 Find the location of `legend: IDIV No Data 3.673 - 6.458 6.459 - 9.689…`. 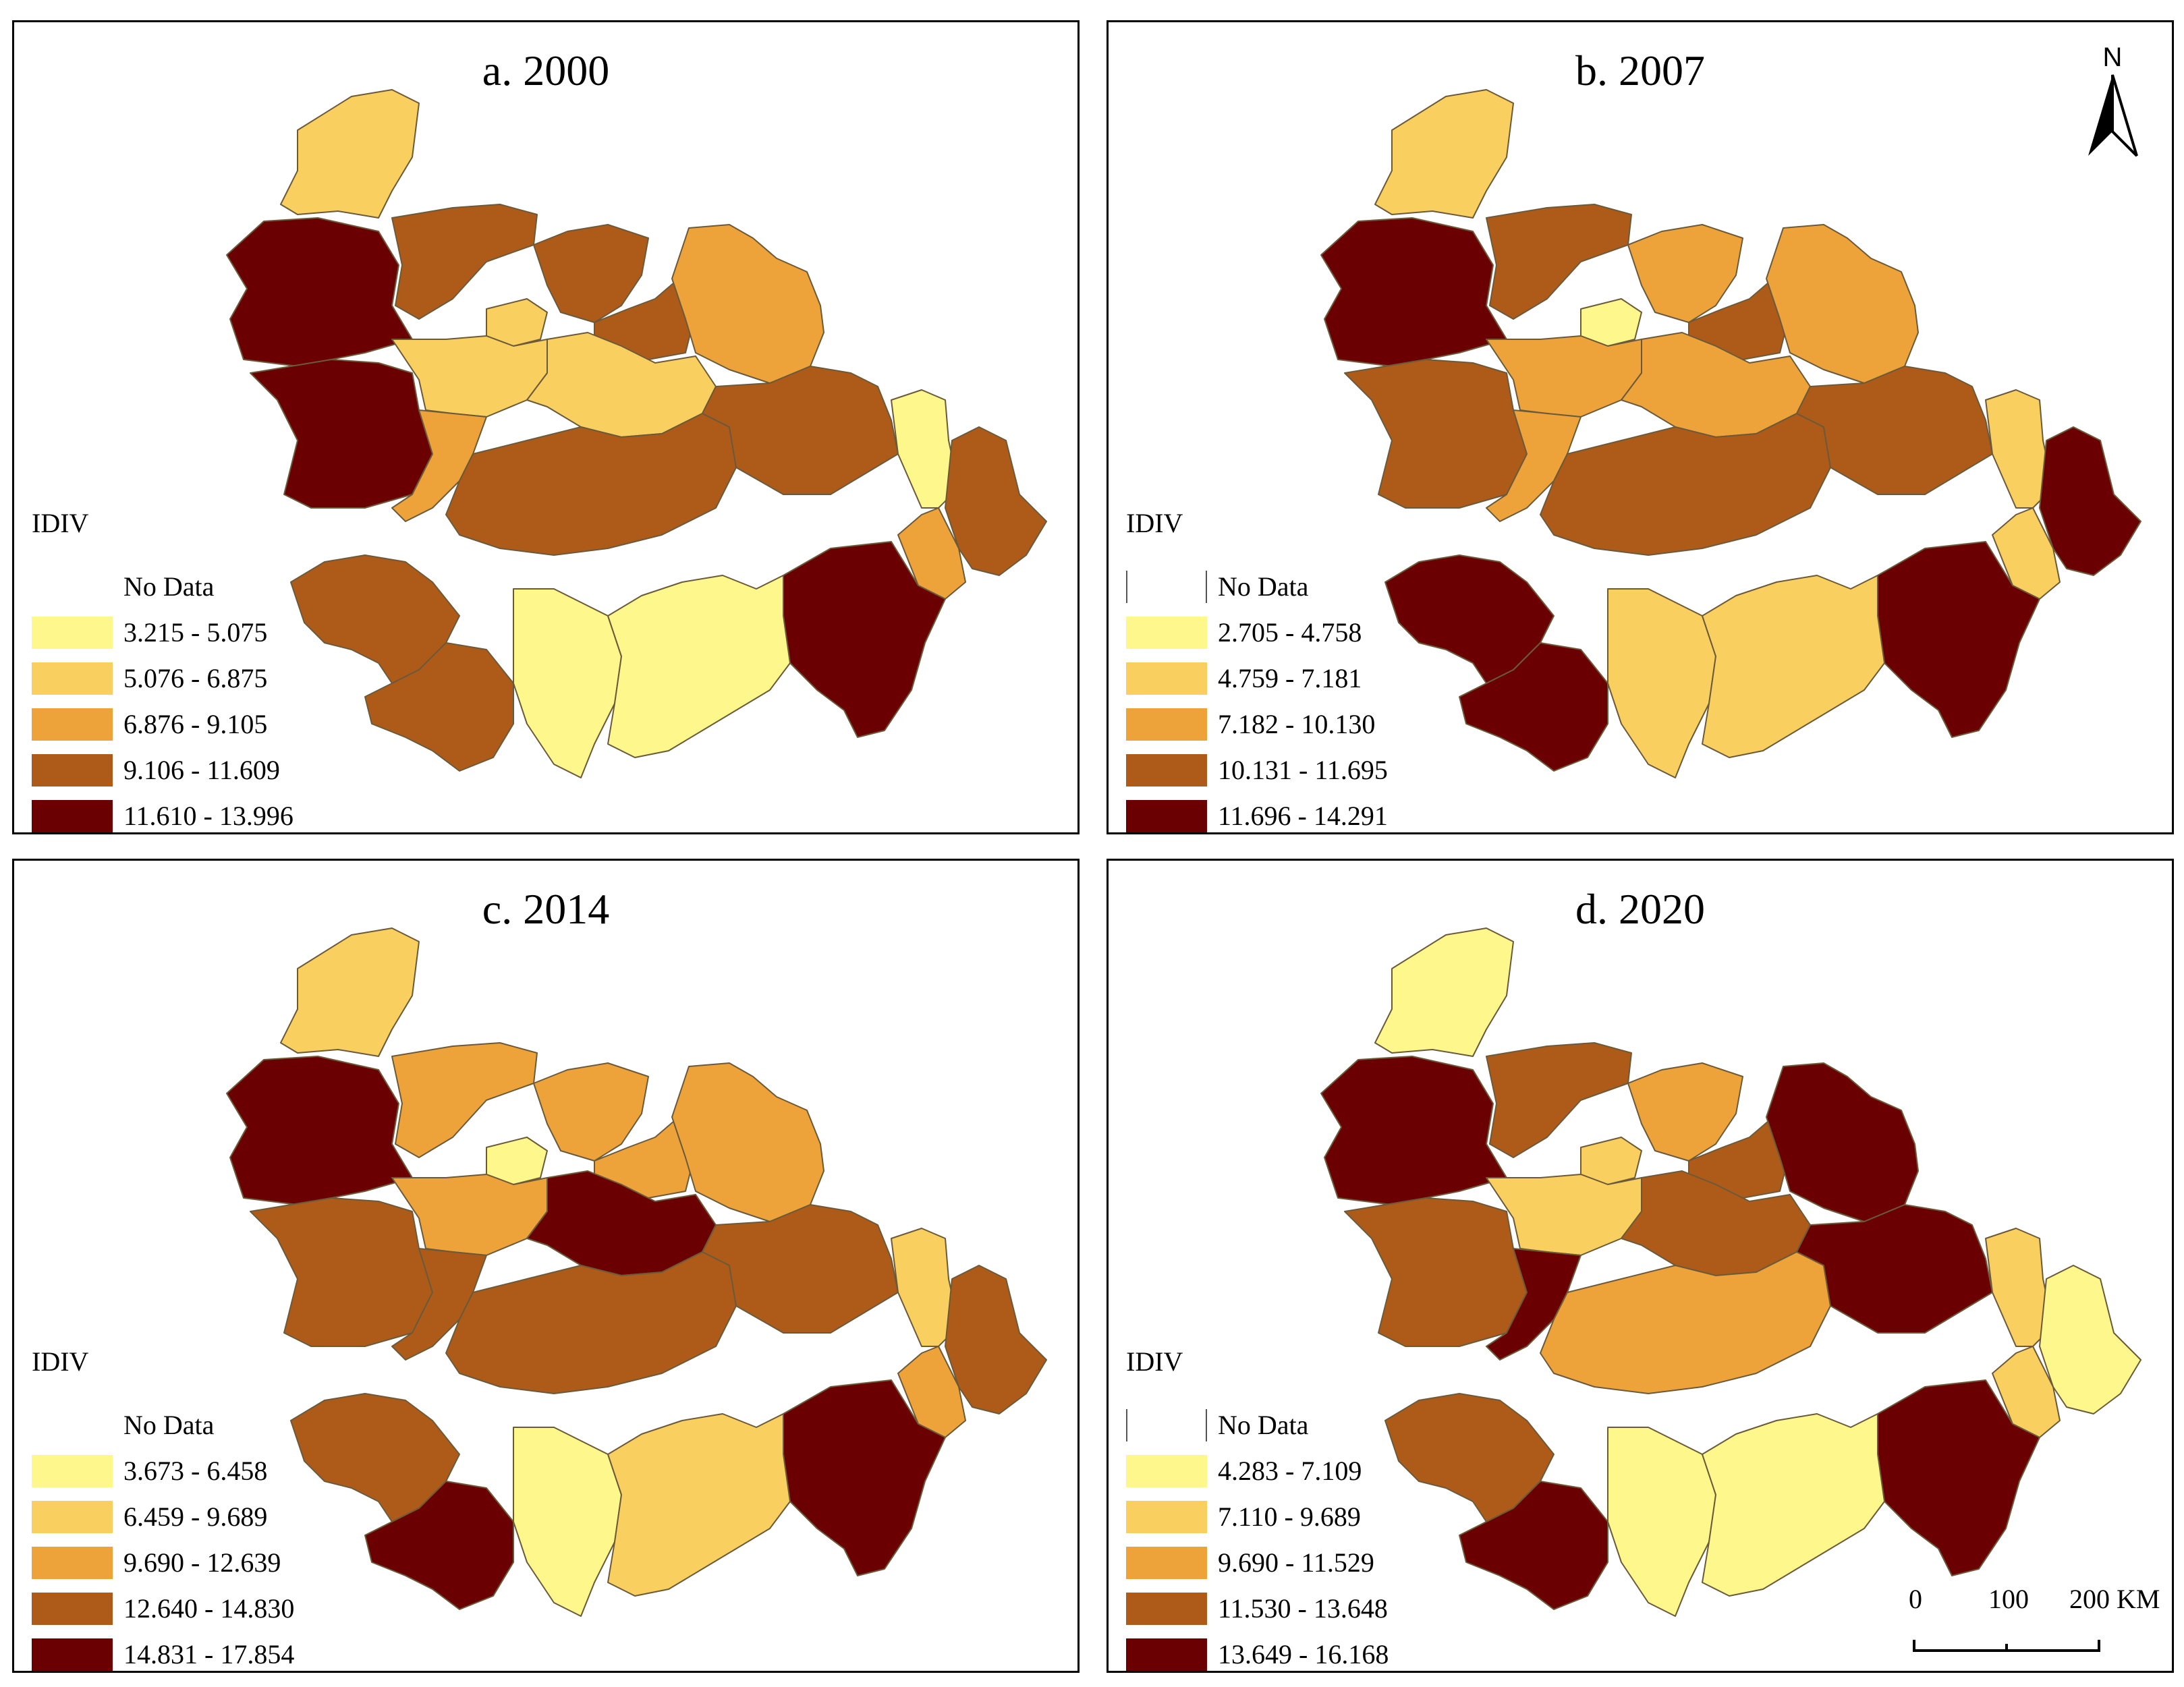

legend: IDIV No Data 3.673 - 6.458 6.459 - 9.689… is located at coordinates (221, 1508).